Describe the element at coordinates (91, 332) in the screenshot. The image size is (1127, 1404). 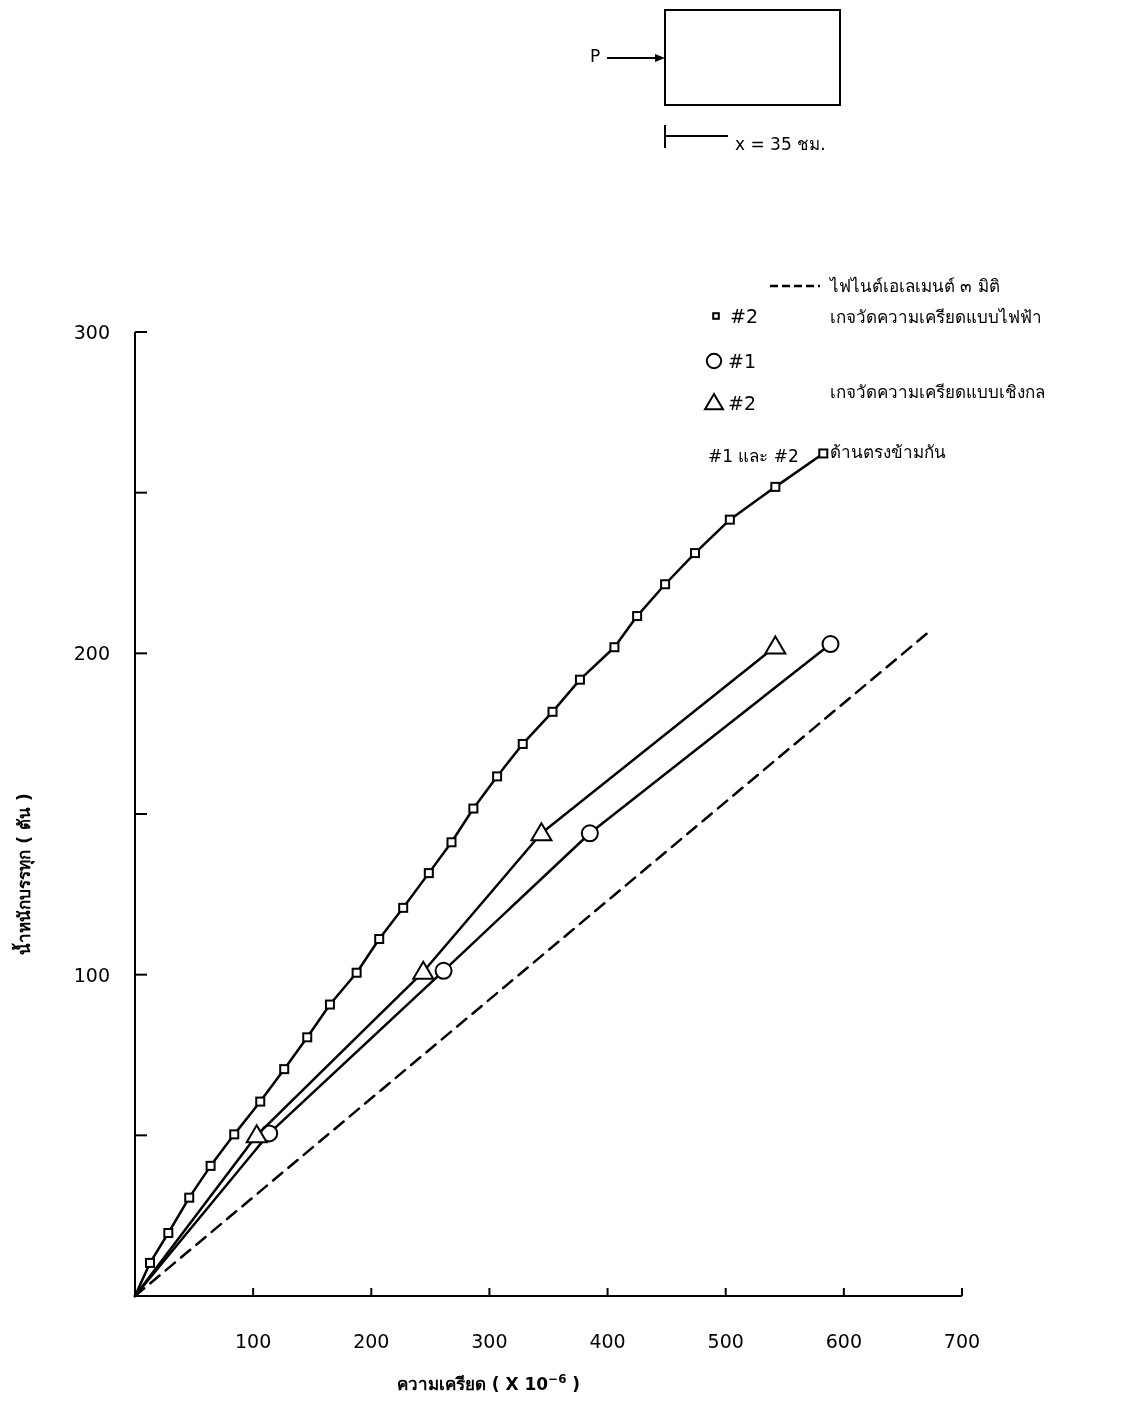
I see `y-tick-label: 300` at that location.